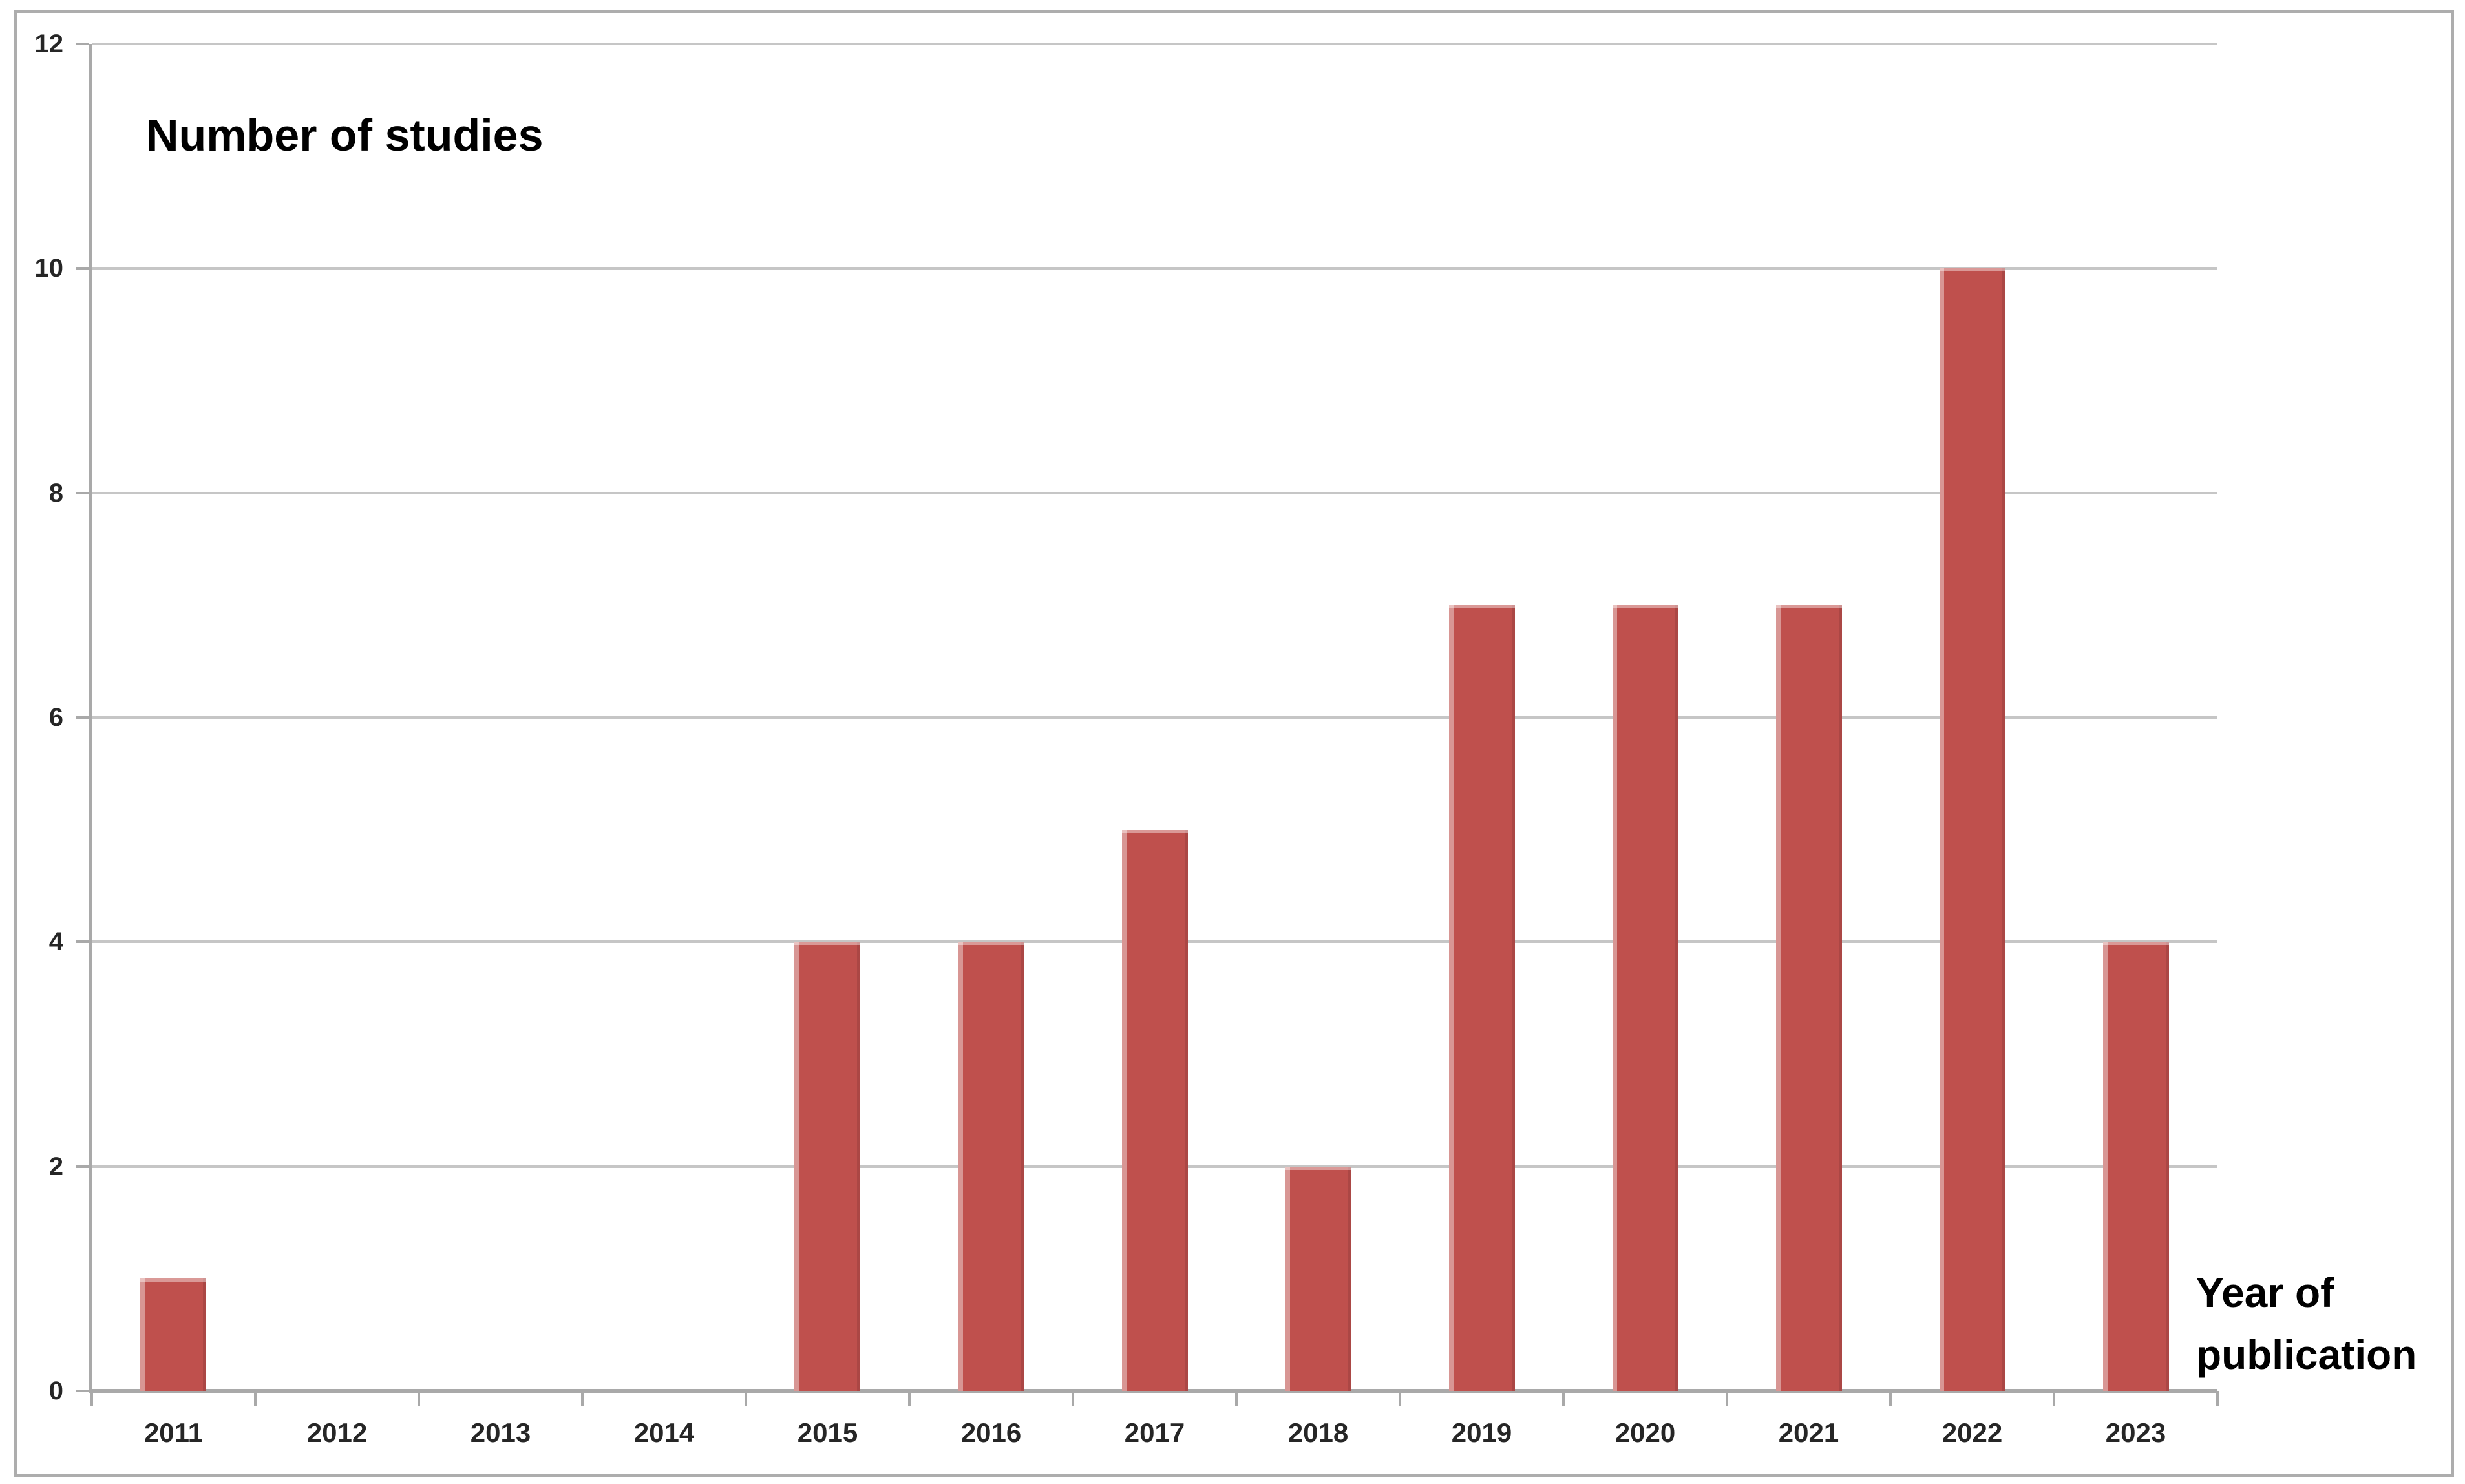 This screenshot has height=1484, width=2465. What do you see at coordinates (1808, 1433) in the screenshot?
I see `x-axis-tick-label: 2021` at bounding box center [1808, 1433].